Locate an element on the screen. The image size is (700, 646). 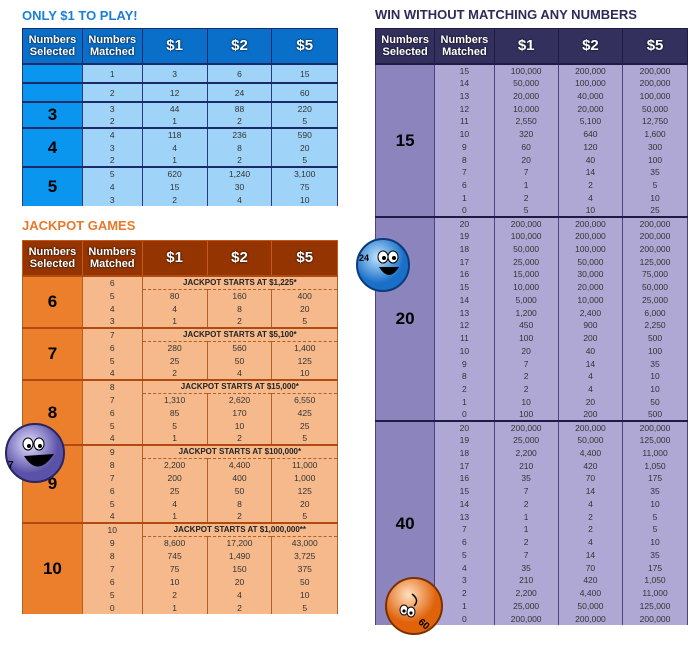
table-row: 18 50,000 100,000 200,000 is located at coordinates (532, 249).